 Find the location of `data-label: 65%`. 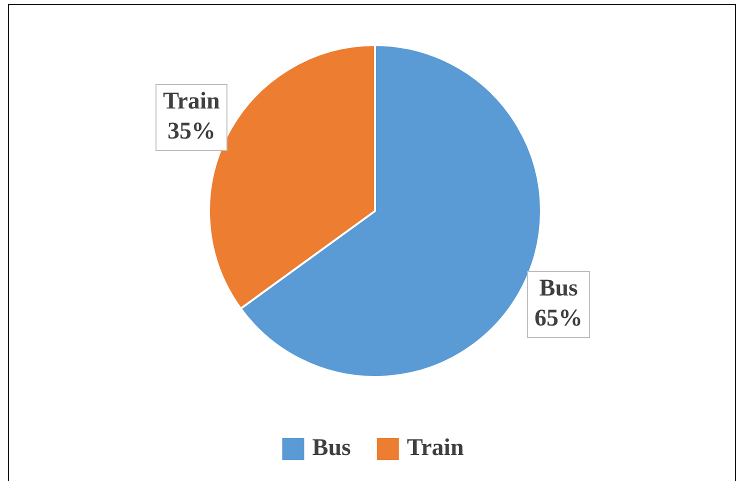

data-label: 65% is located at coordinates (558, 319).